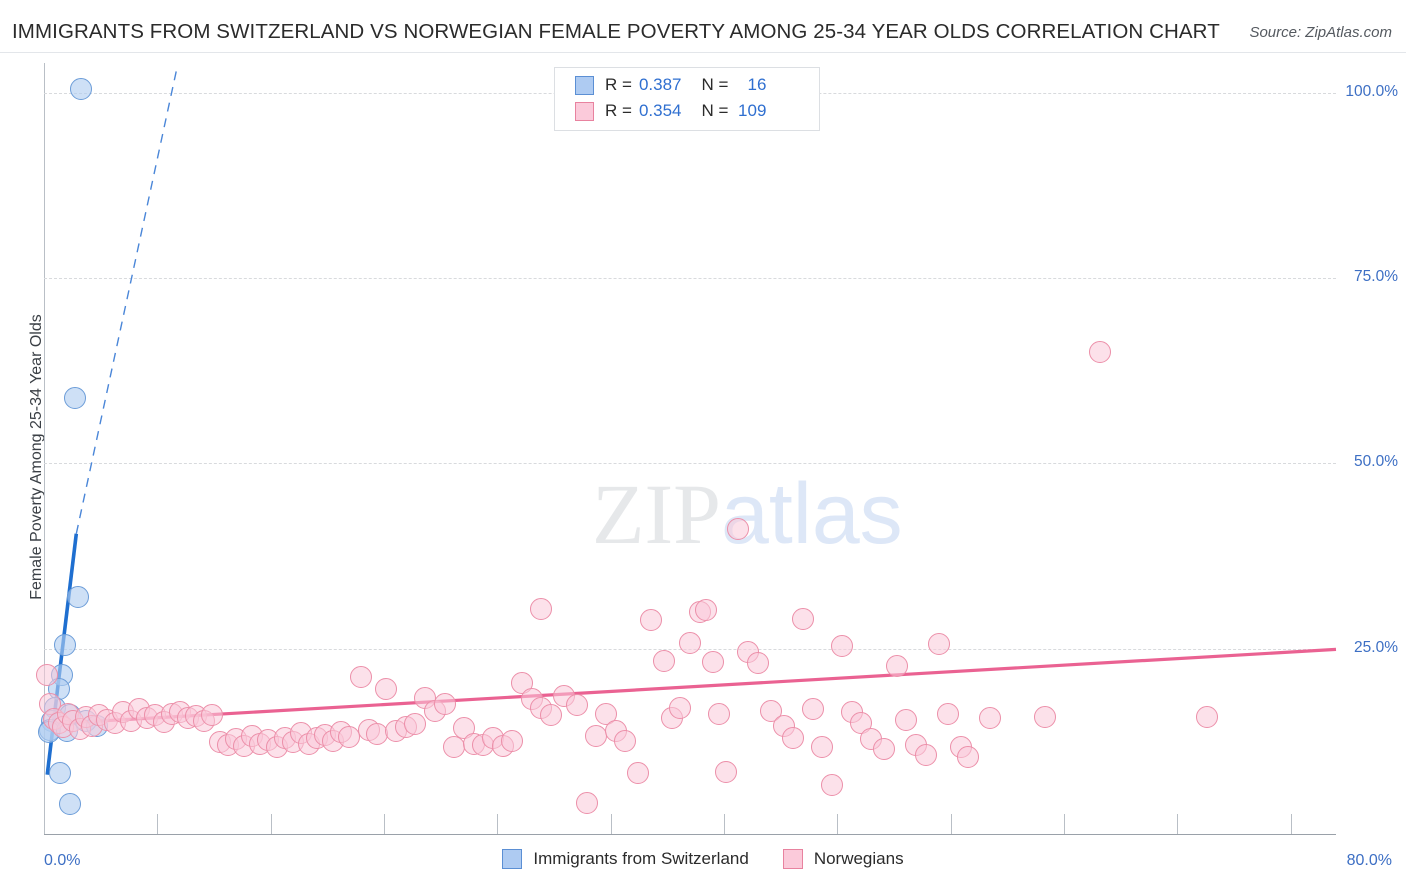 The image size is (1406, 892). I want to click on watermark-zip: ZIP, so click(656, 514).